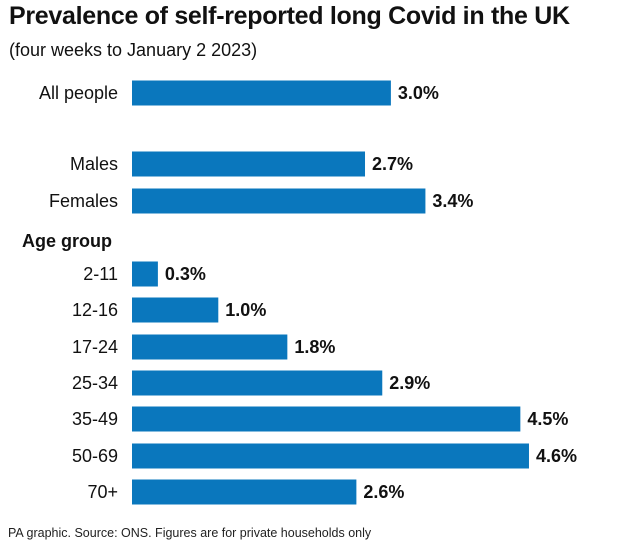  I want to click on value-label: 2.7%, so click(392, 164).